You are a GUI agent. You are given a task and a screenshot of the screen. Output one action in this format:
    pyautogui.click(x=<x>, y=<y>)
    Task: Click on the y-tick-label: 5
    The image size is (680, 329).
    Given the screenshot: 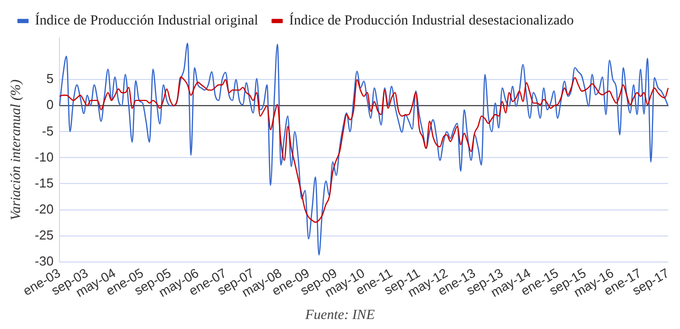 What is the action you would take?
    pyautogui.click(x=50, y=78)
    